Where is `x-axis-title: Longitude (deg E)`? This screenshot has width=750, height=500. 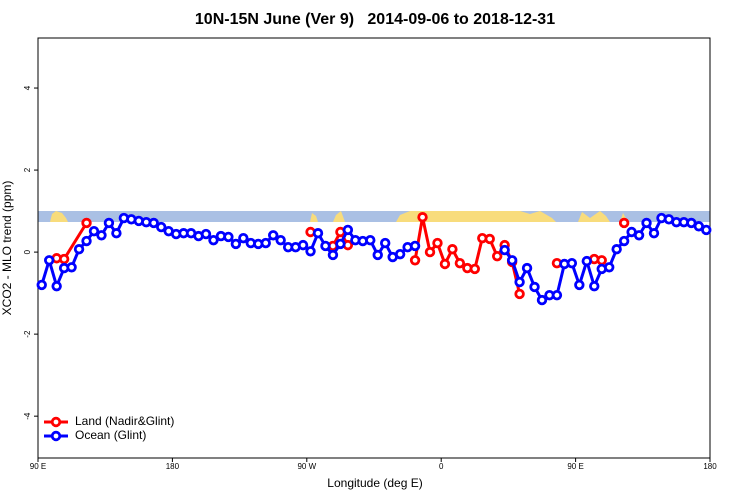
x-axis-title: Longitude (deg E) is located at coordinates (374, 483).